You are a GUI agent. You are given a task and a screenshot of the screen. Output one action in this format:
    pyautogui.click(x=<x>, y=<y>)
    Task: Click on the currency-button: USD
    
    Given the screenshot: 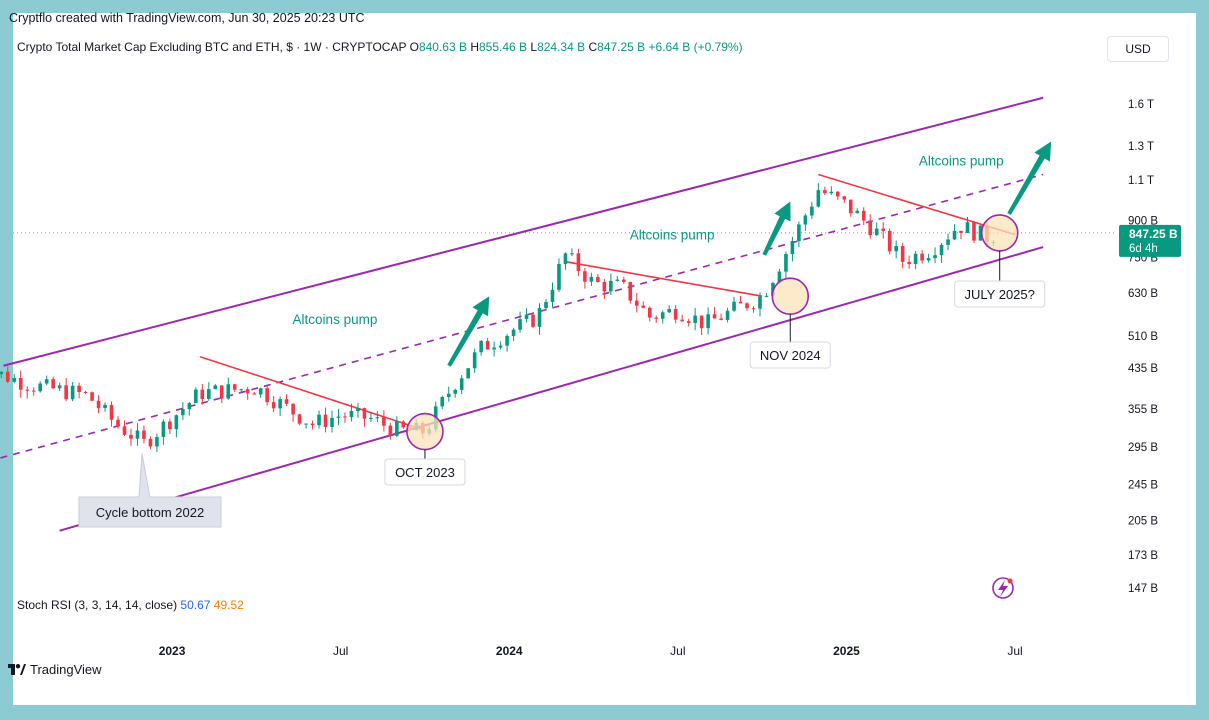 What is the action you would take?
    pyautogui.click(x=1138, y=49)
    